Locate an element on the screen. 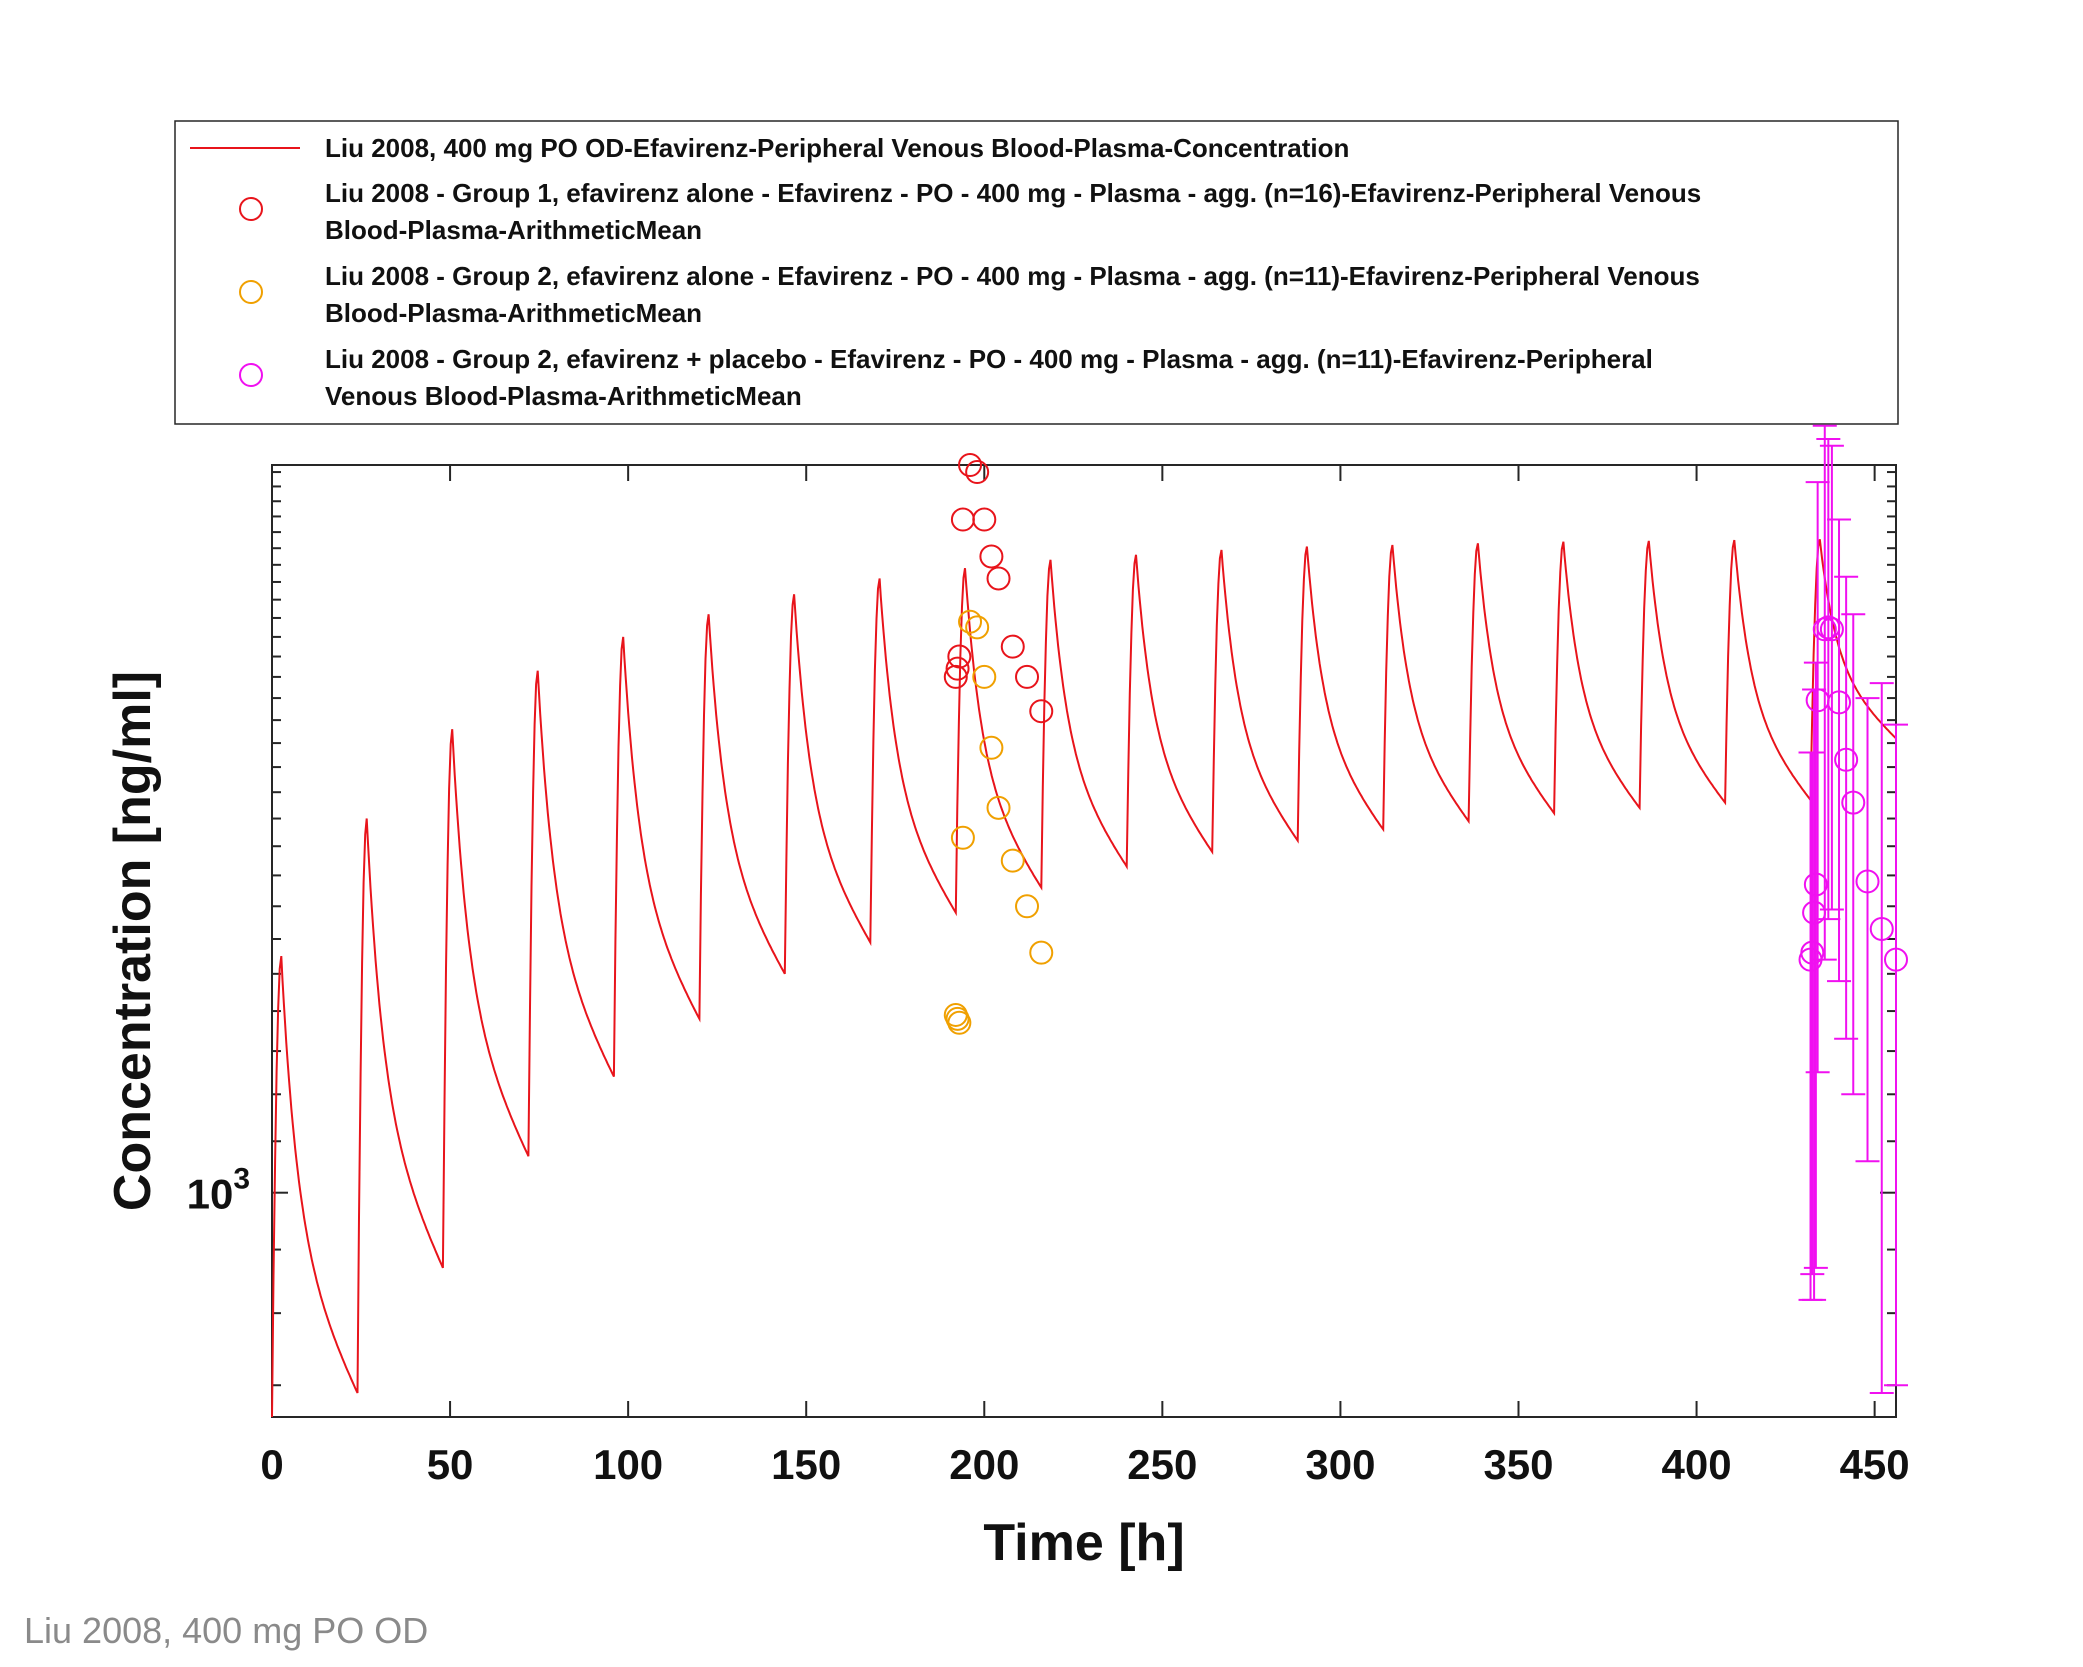 The image size is (2083, 1667). y-tick-label: 103 is located at coordinates (218, 1190).